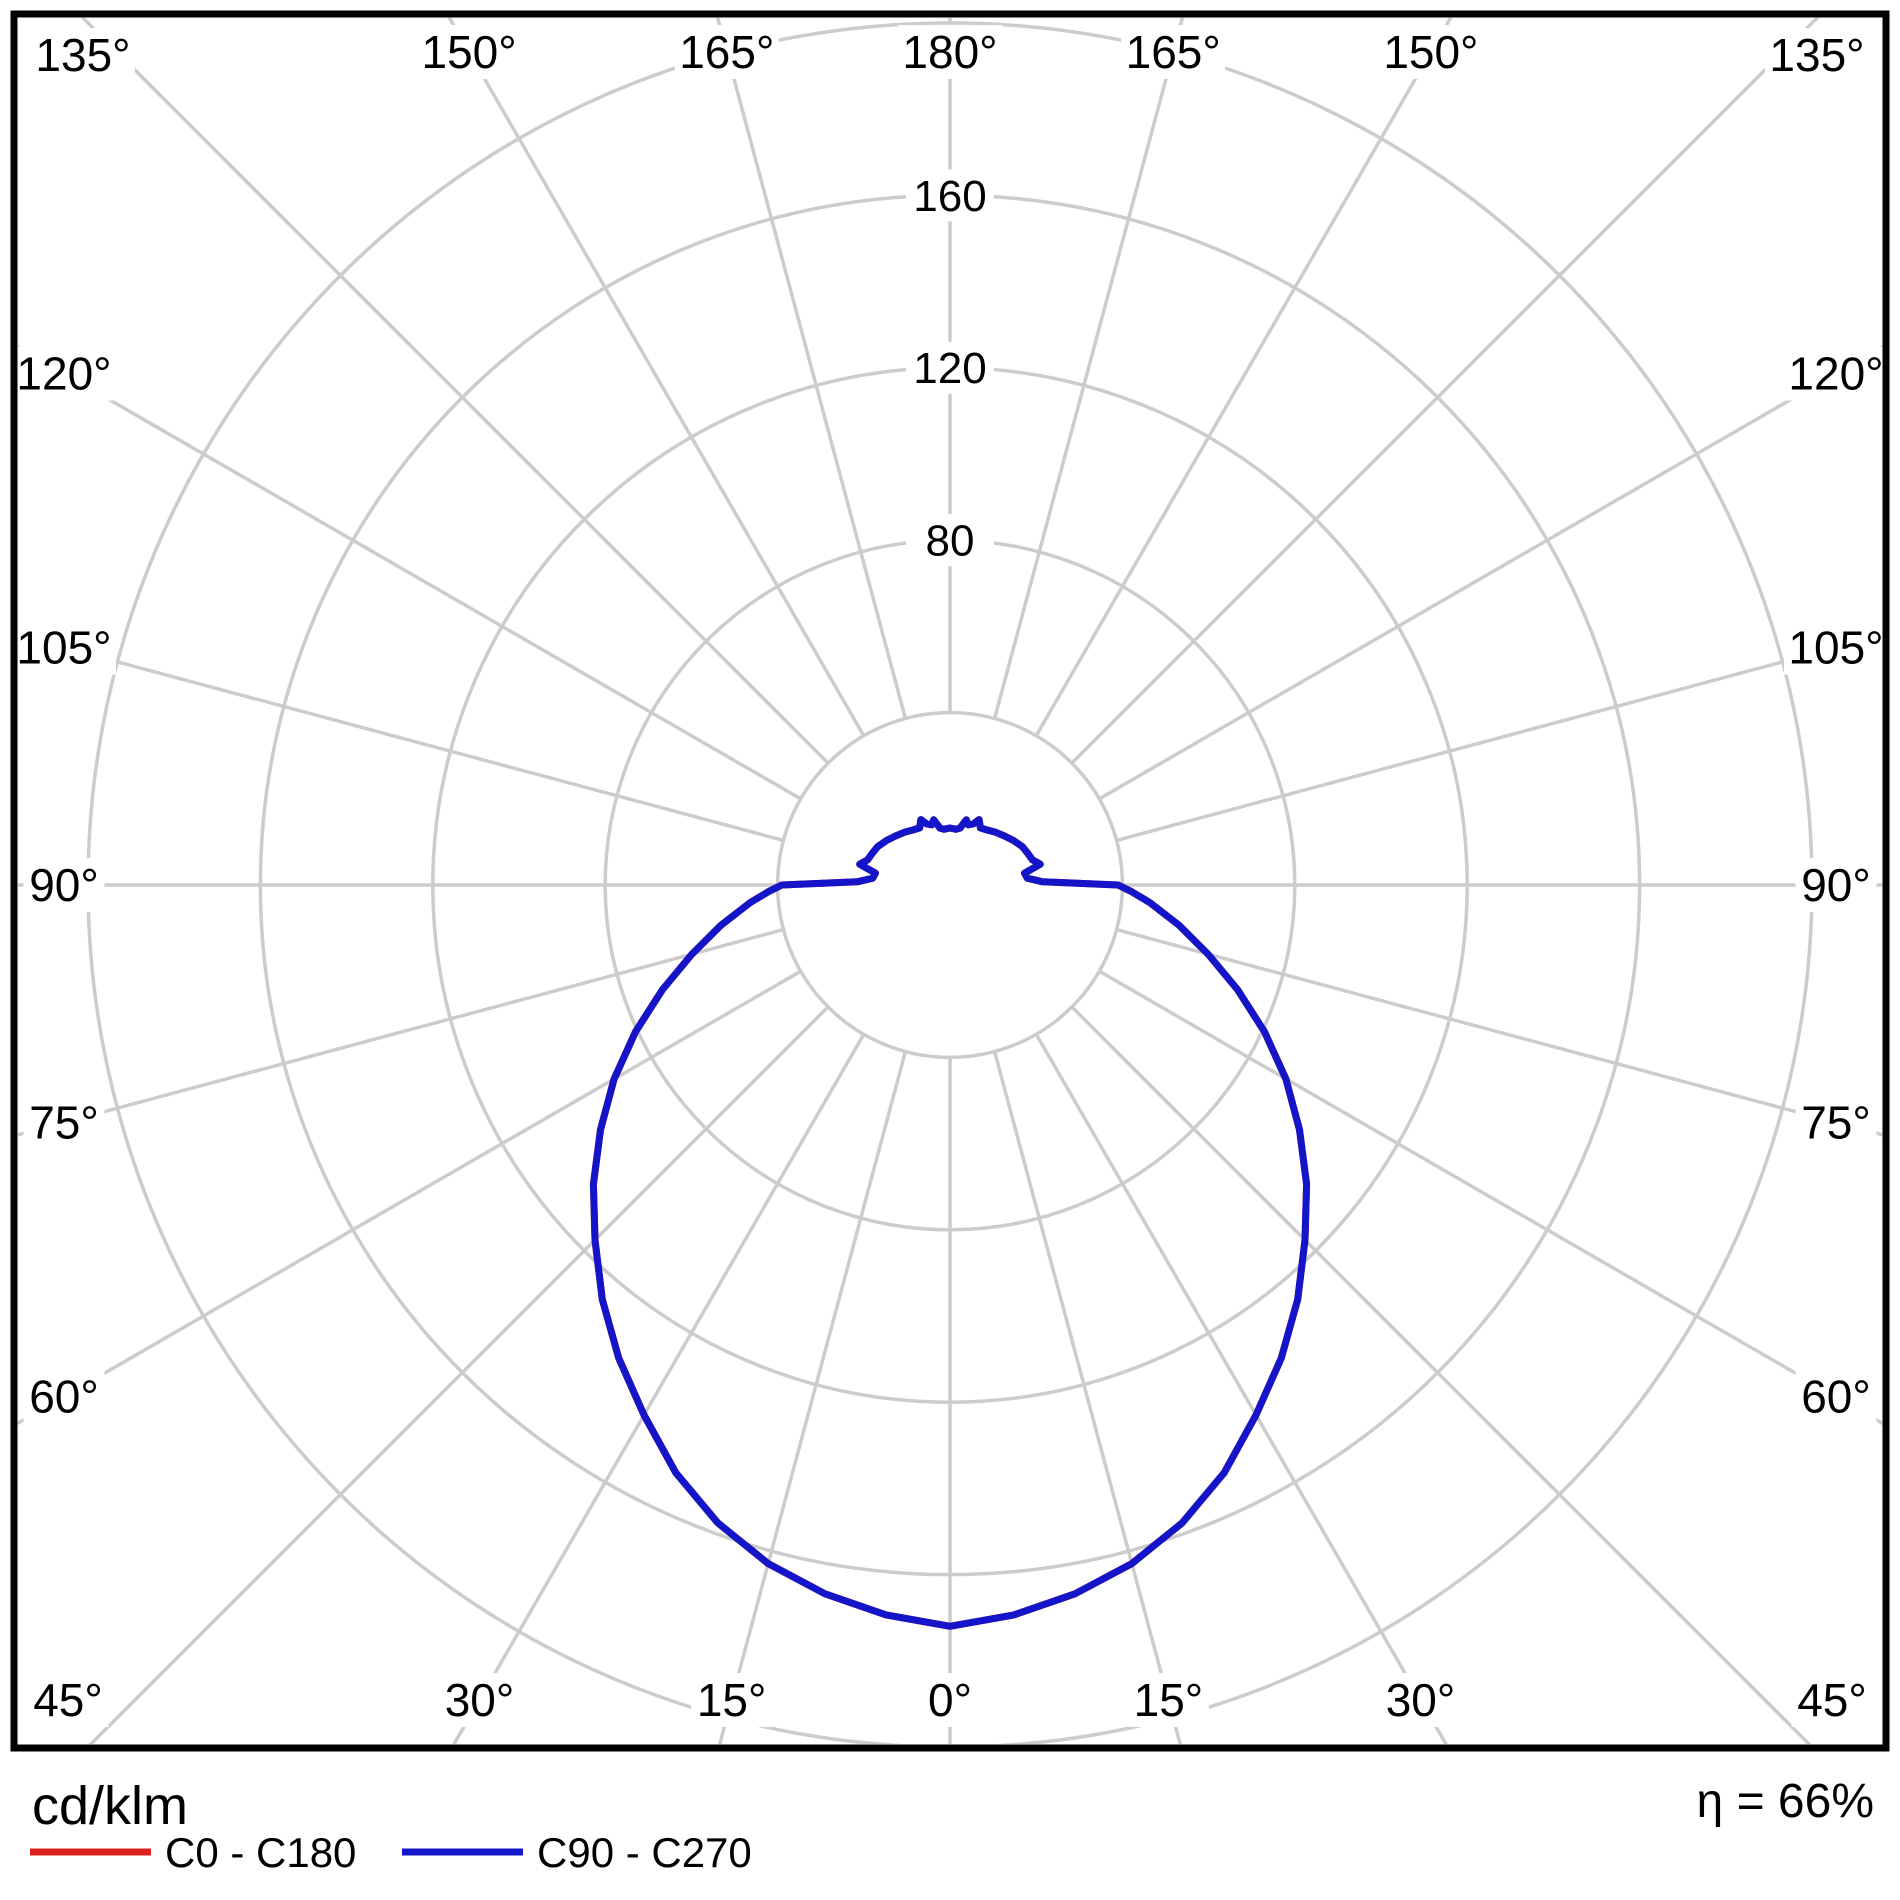  What do you see at coordinates (644, 1852) in the screenshot?
I see `legend-label-c90-c270: C90 - C270` at bounding box center [644, 1852].